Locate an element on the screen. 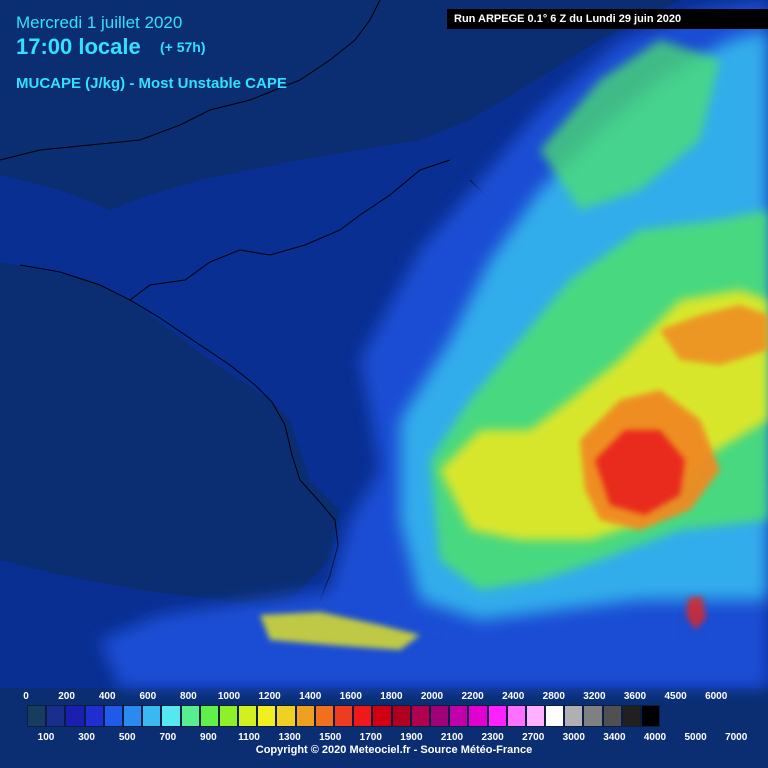  legend-swatches is located at coordinates (344, 716).